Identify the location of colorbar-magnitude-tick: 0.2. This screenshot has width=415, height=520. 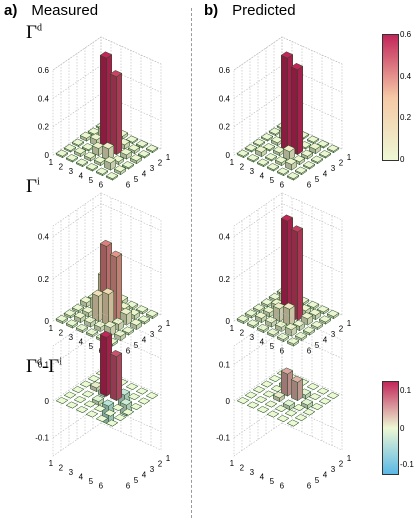
(406, 117).